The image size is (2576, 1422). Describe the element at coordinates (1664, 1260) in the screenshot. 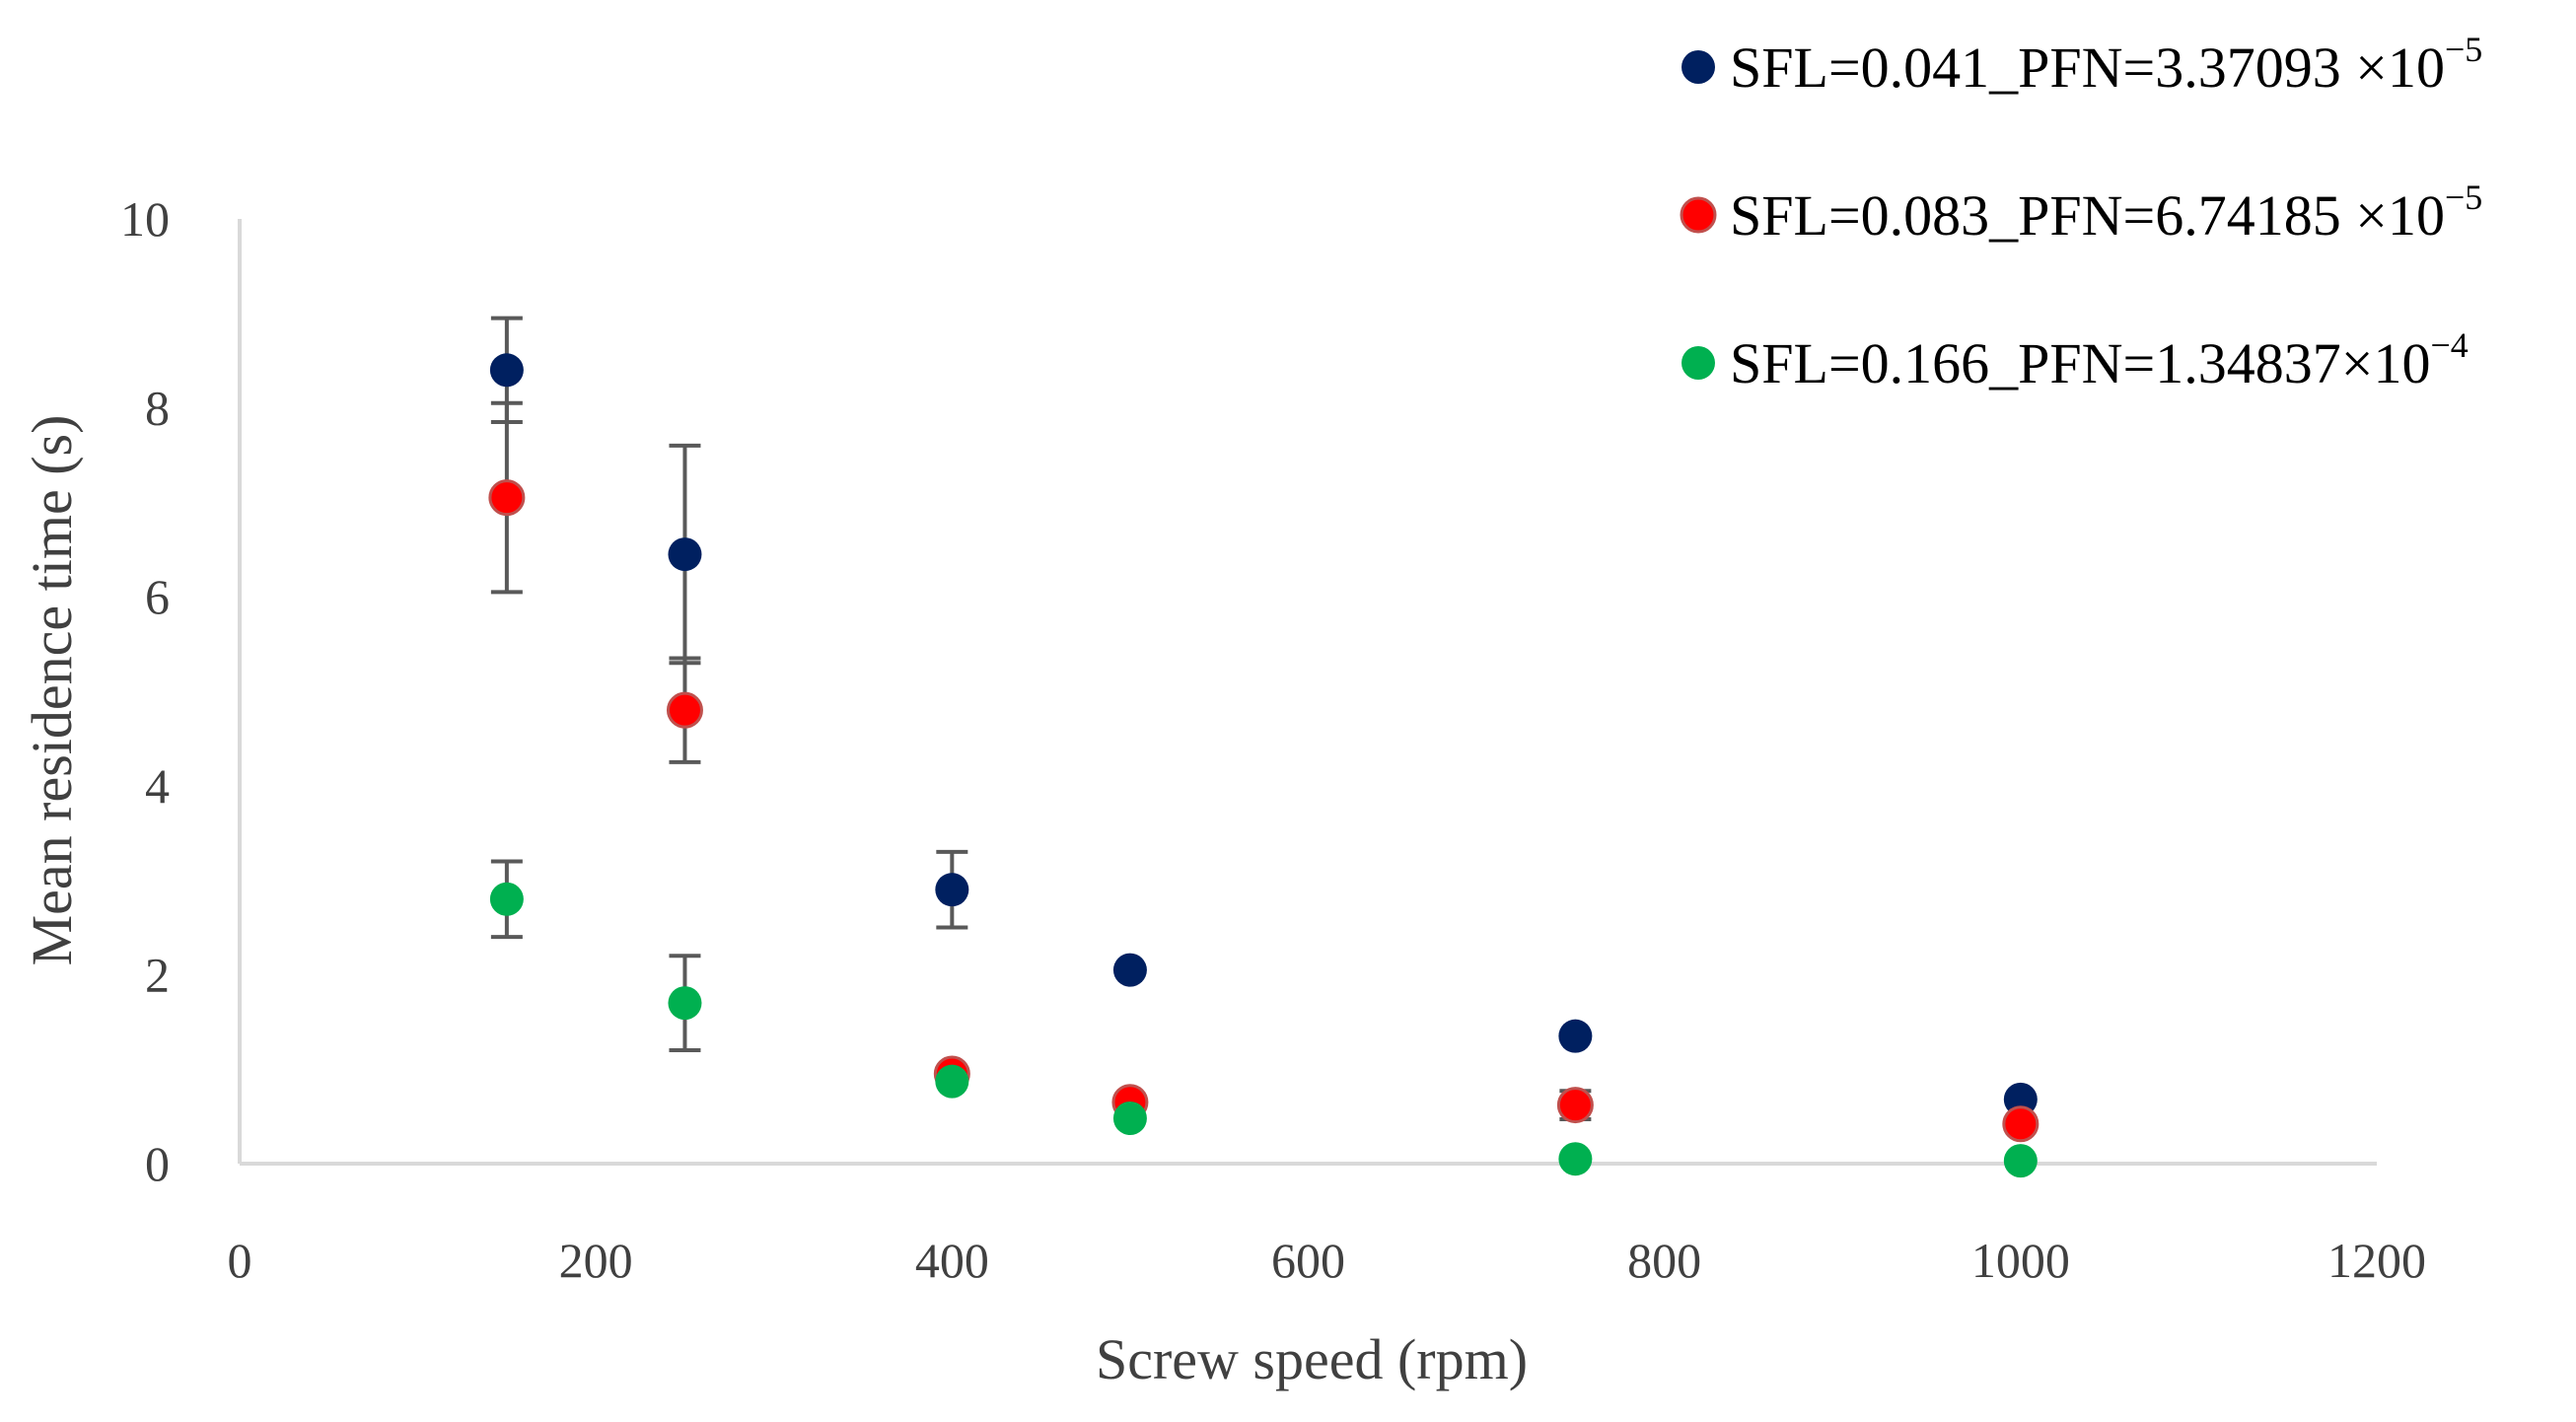

I see `x-tick-label: 800` at that location.